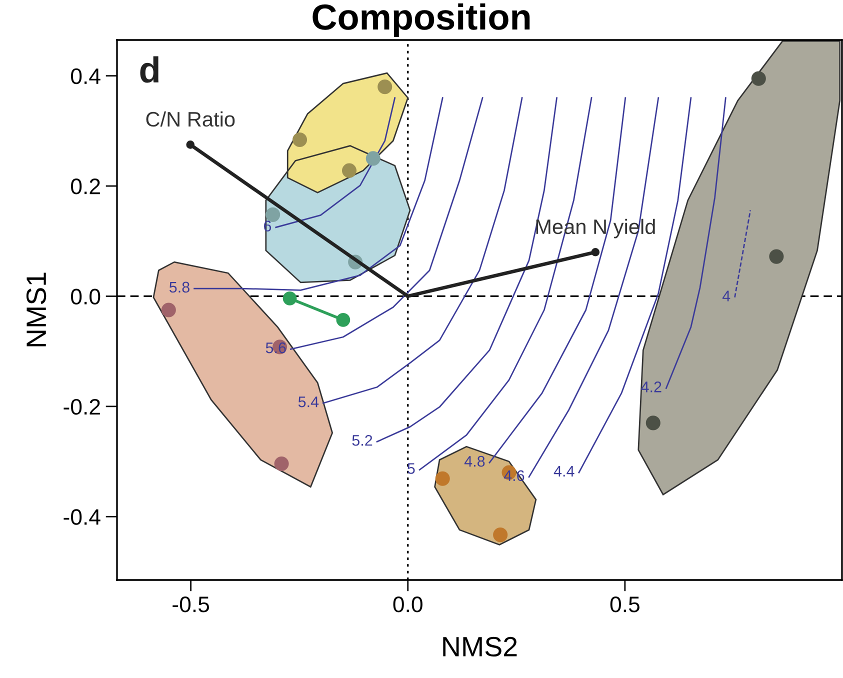  Describe the element at coordinates (726, 296) in the screenshot. I see `series-label: 4` at that location.